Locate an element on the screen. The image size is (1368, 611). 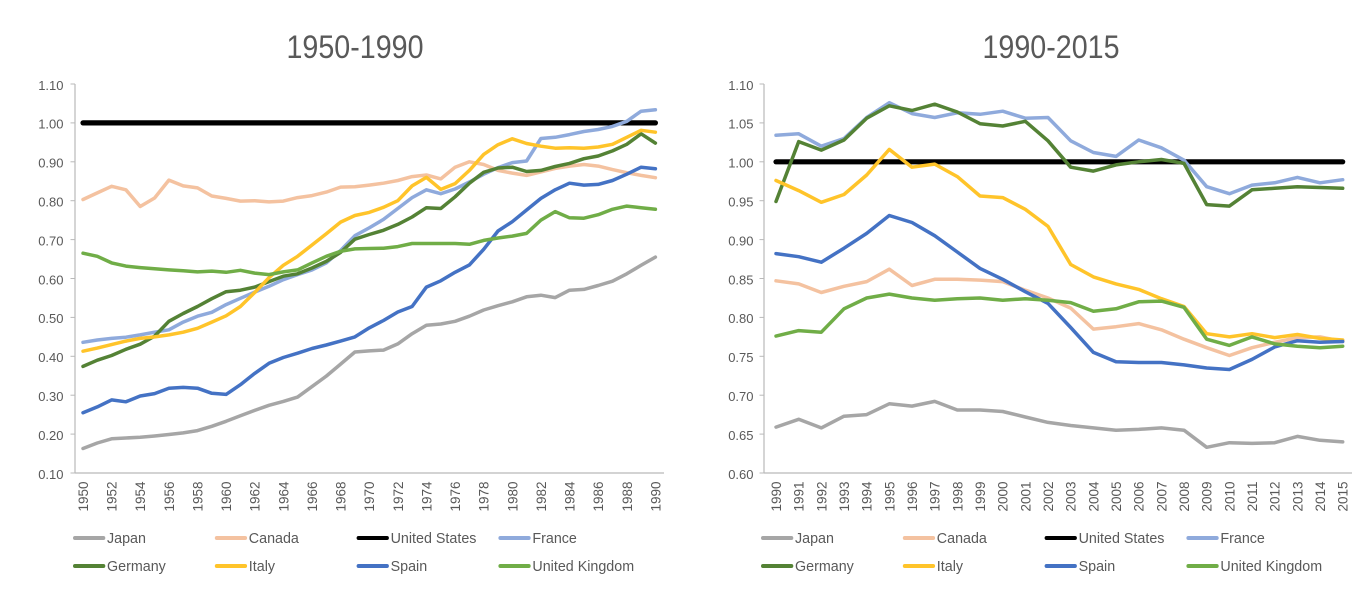
svg-text: 1960 is located at coordinates (226, 496).